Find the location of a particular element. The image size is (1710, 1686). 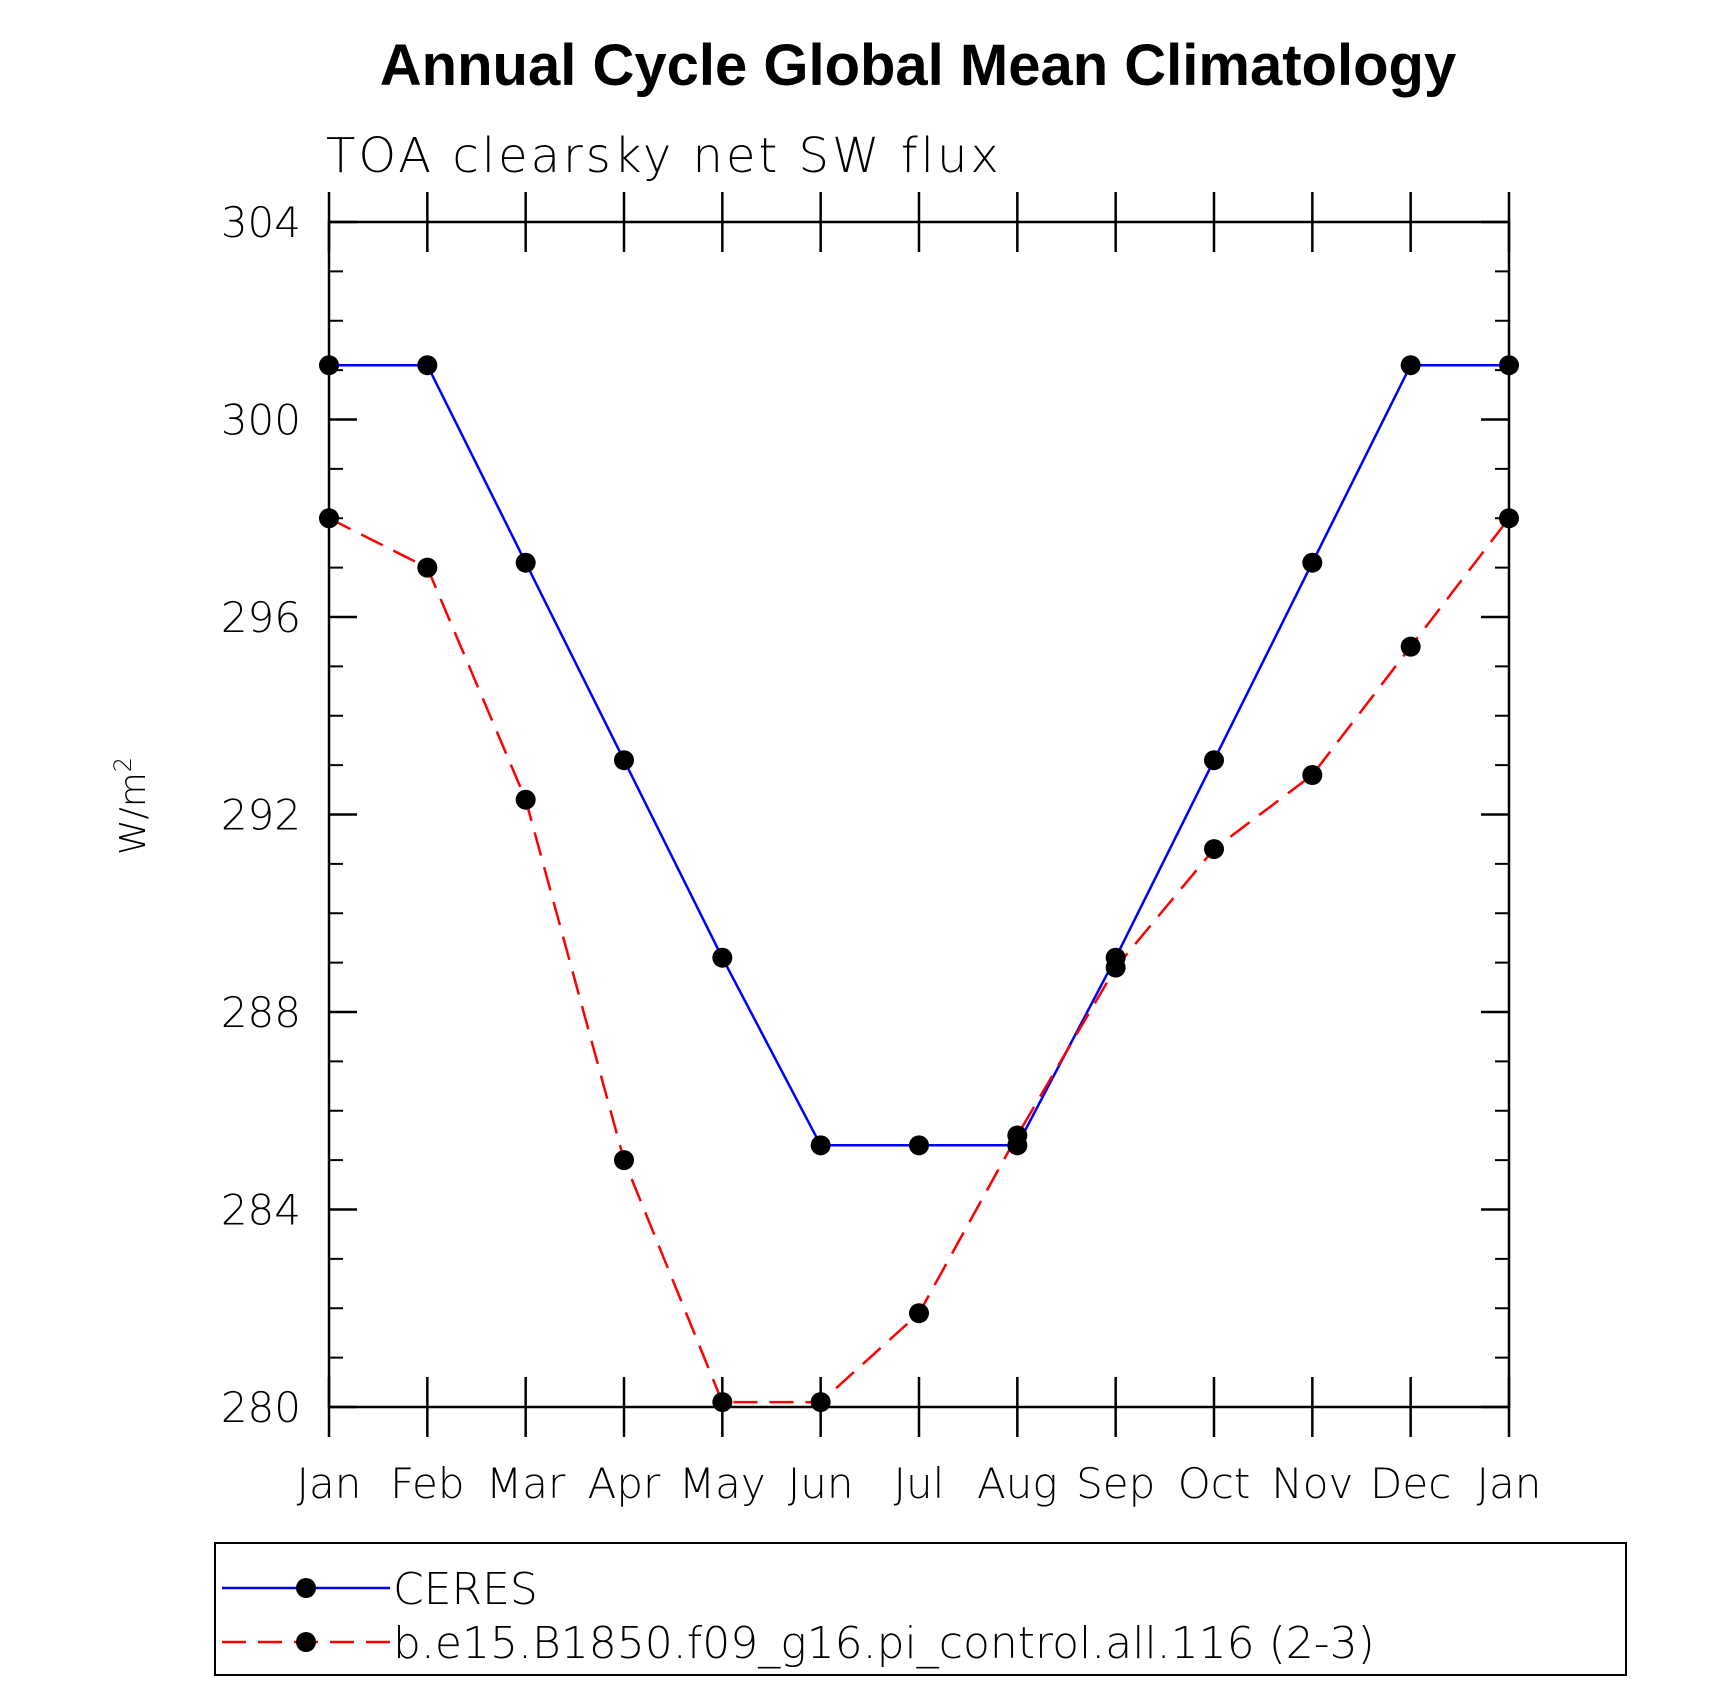

x-tick-label: Mar is located at coordinates (526, 1483).